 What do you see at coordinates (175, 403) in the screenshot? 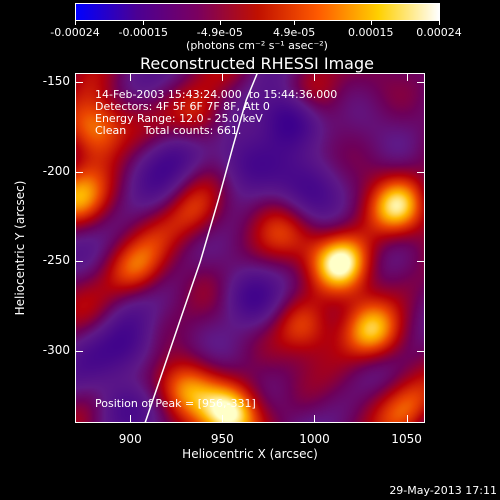
I see `annotation-peak-position: Position of Peak = [956,-331]` at bounding box center [175, 403].